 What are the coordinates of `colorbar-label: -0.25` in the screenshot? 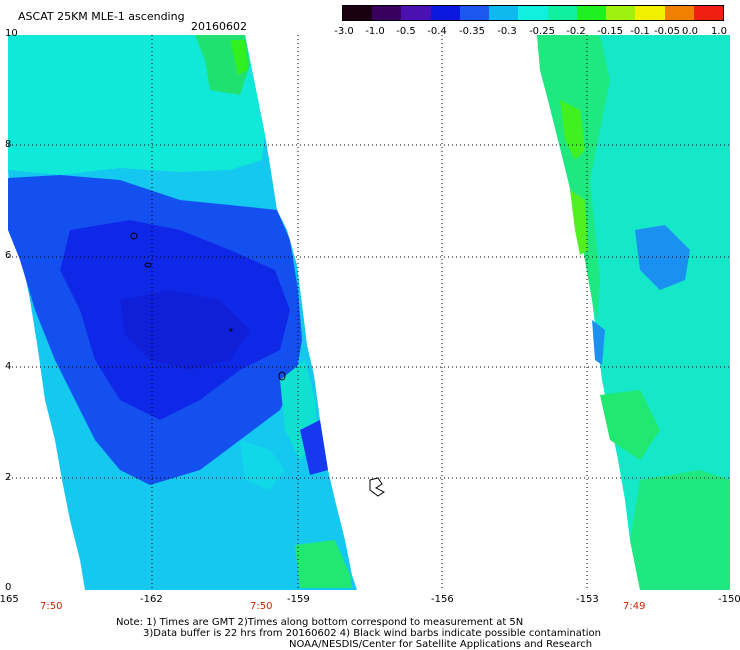 It's located at (542, 31).